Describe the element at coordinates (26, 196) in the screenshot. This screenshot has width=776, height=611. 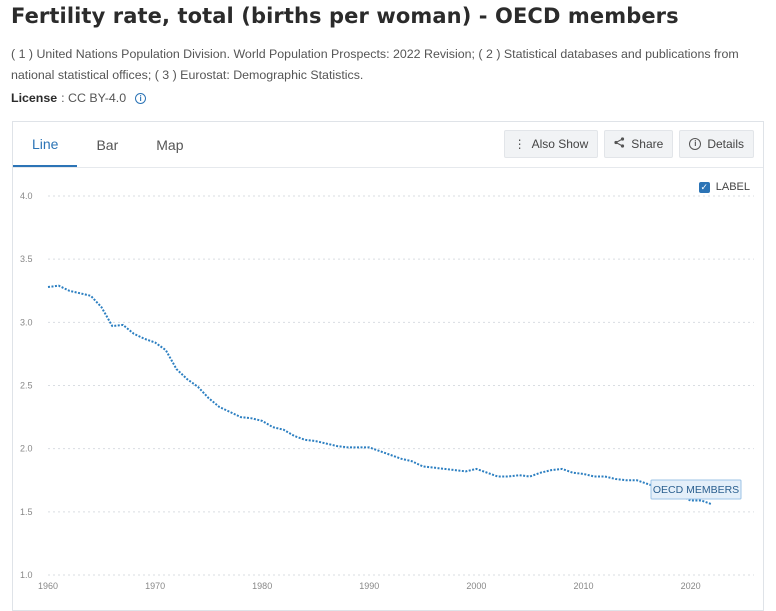
I see `y-tick-label: 4.0` at that location.